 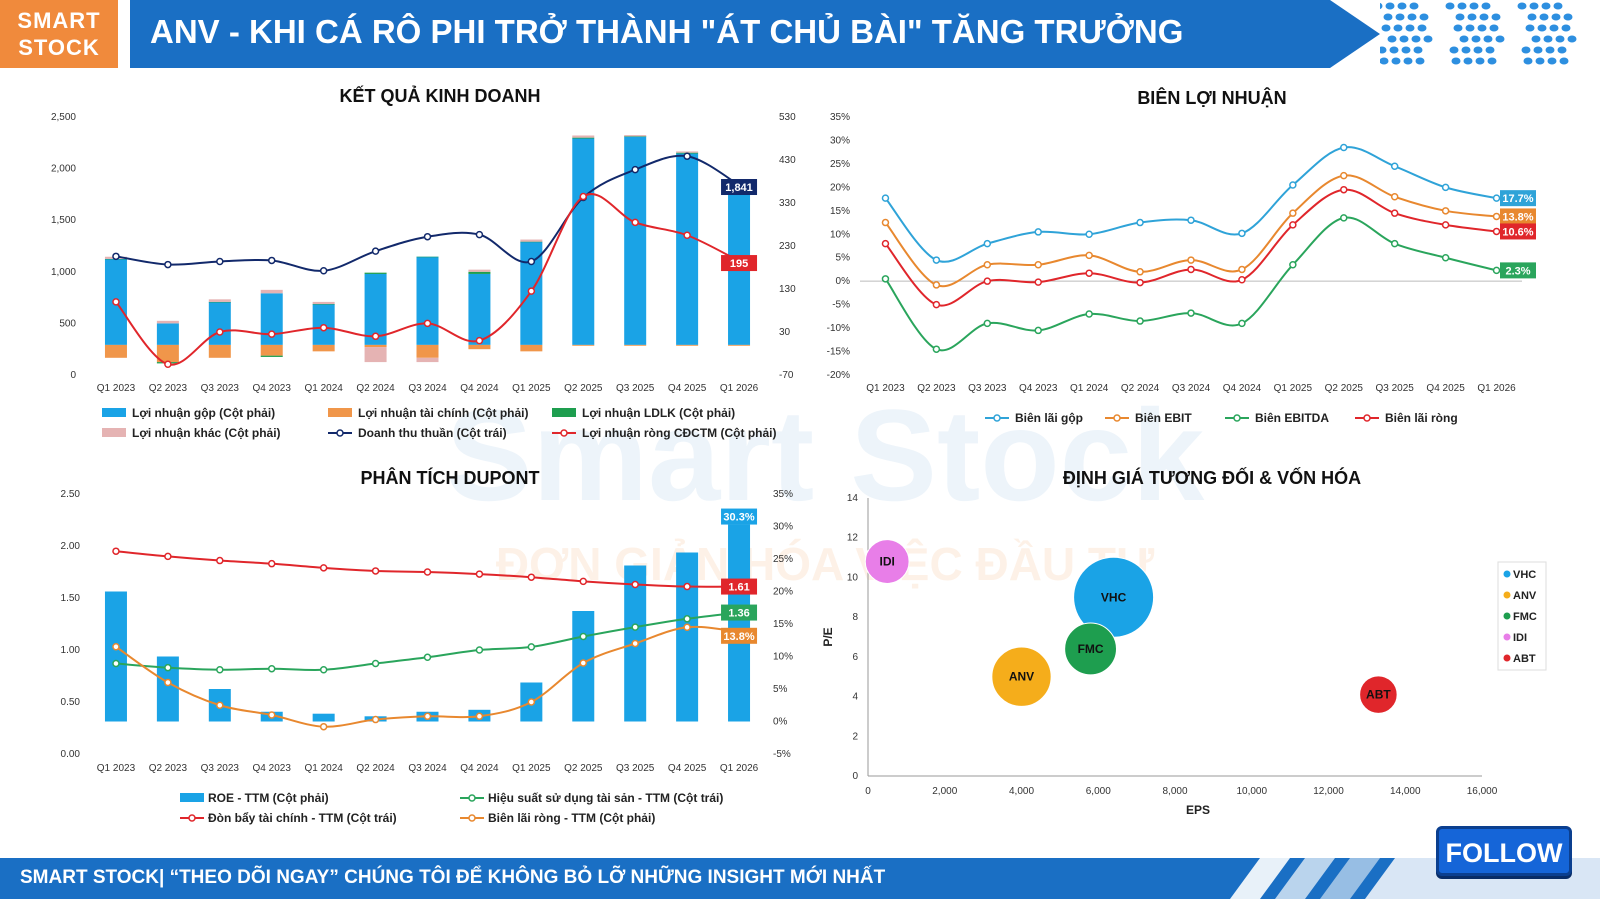 What do you see at coordinates (825, 486) in the screenshot?
I see `watermark: Smart Stock ĐƠN GIẢN HÓA VIỆC ĐẦU TƯ` at bounding box center [825, 486].